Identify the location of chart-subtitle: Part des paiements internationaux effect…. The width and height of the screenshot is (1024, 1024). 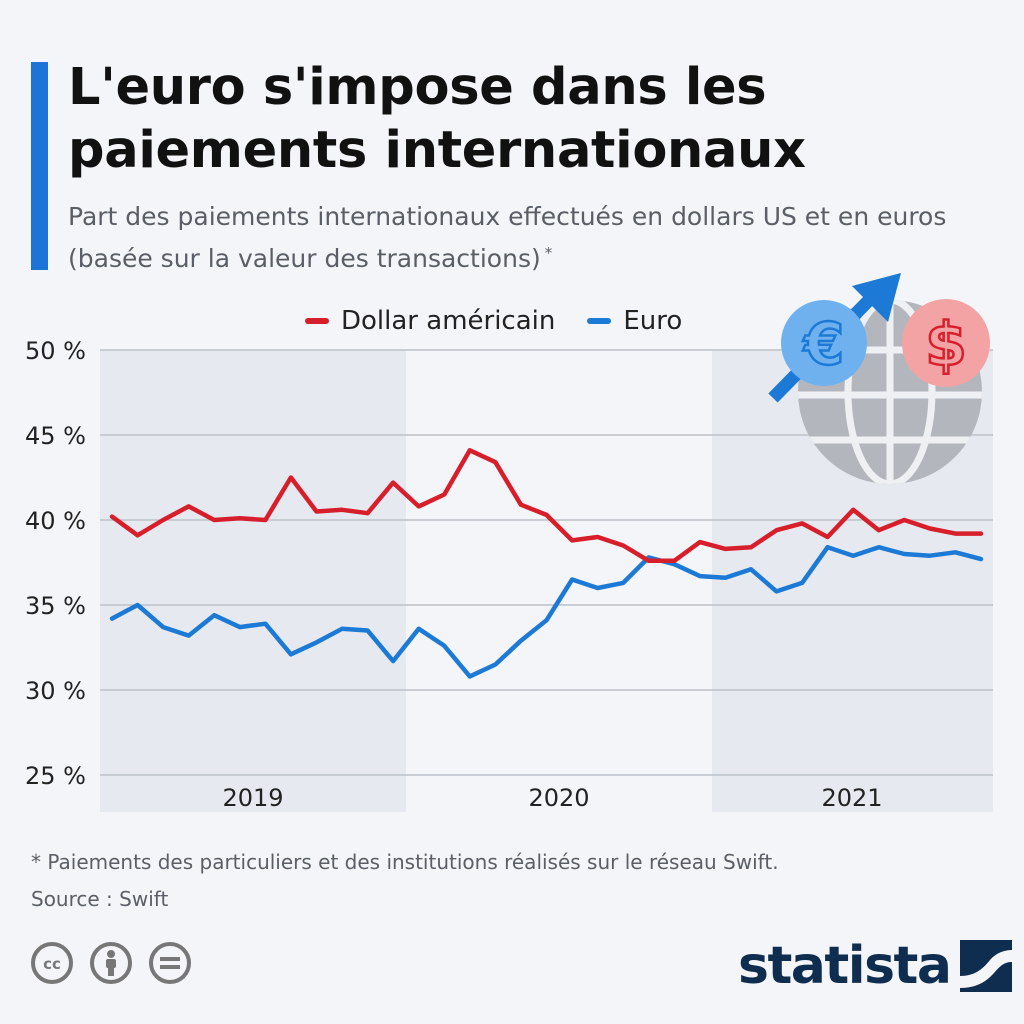
(533, 237).